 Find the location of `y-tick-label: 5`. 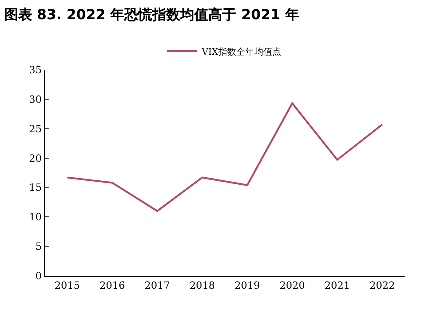

y-tick-label: 5 is located at coordinates (39, 248).